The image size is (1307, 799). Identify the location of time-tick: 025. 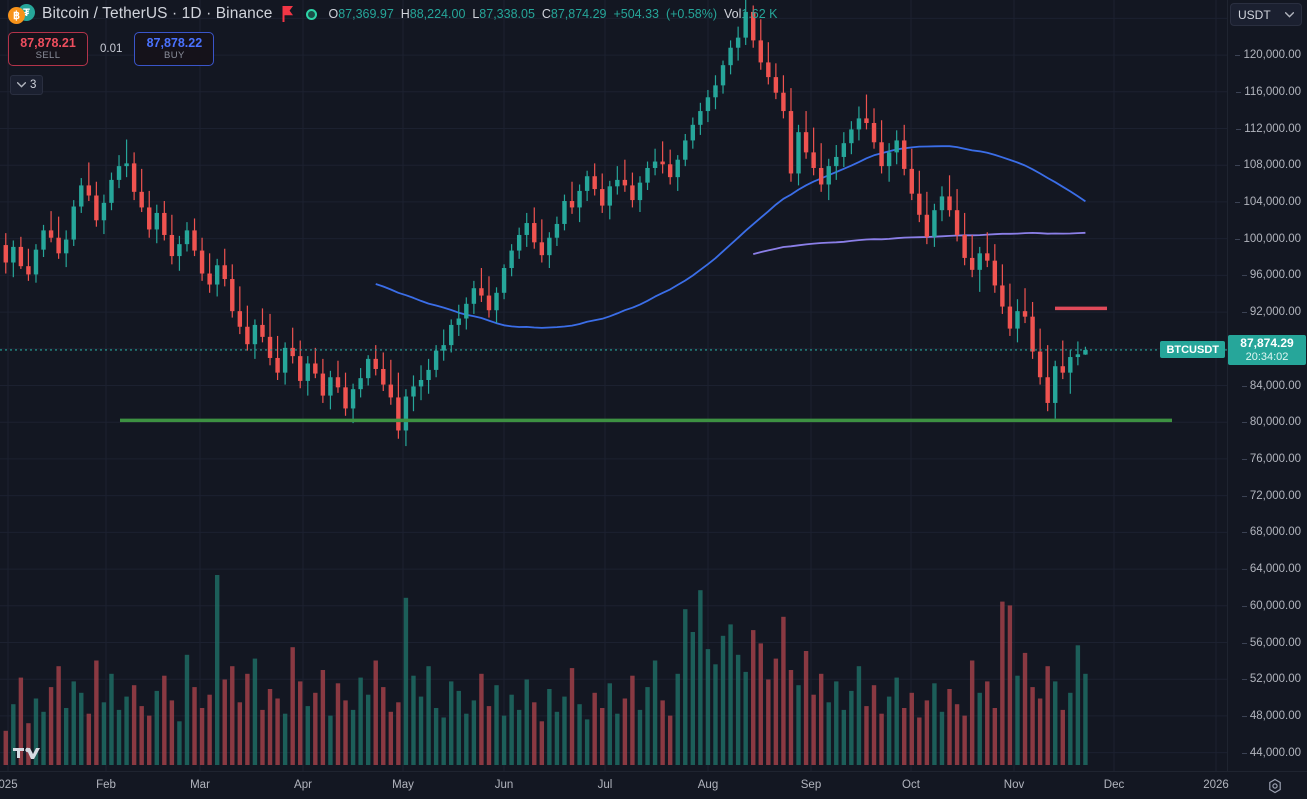
(9, 785).